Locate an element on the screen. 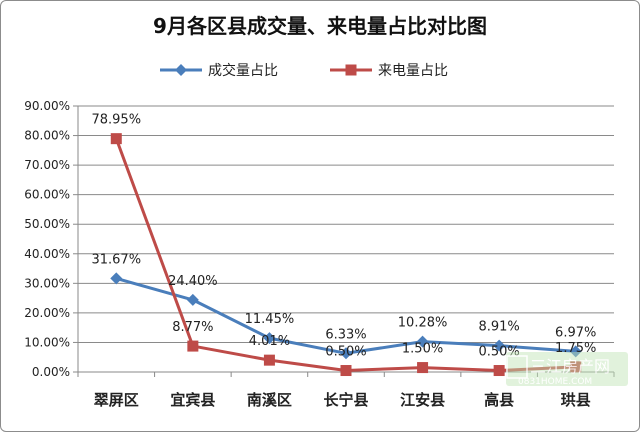  data-label: 4.01% is located at coordinates (269, 341).